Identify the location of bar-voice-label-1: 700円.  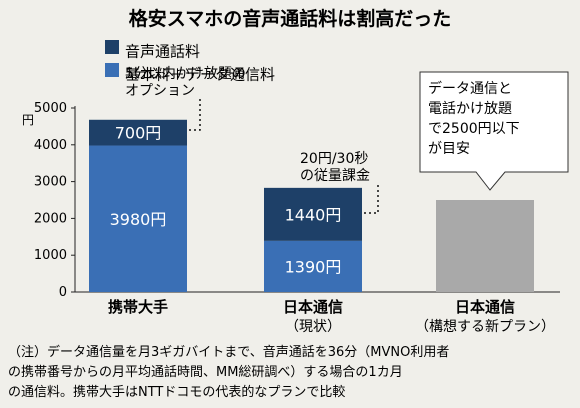
(138, 133).